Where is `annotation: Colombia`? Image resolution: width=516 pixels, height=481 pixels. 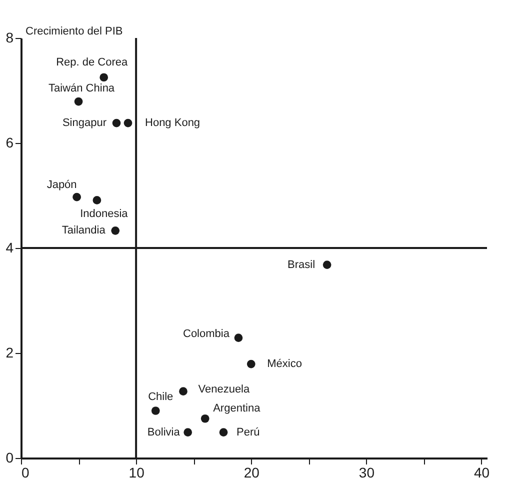 annotation: Colombia is located at coordinates (206, 334).